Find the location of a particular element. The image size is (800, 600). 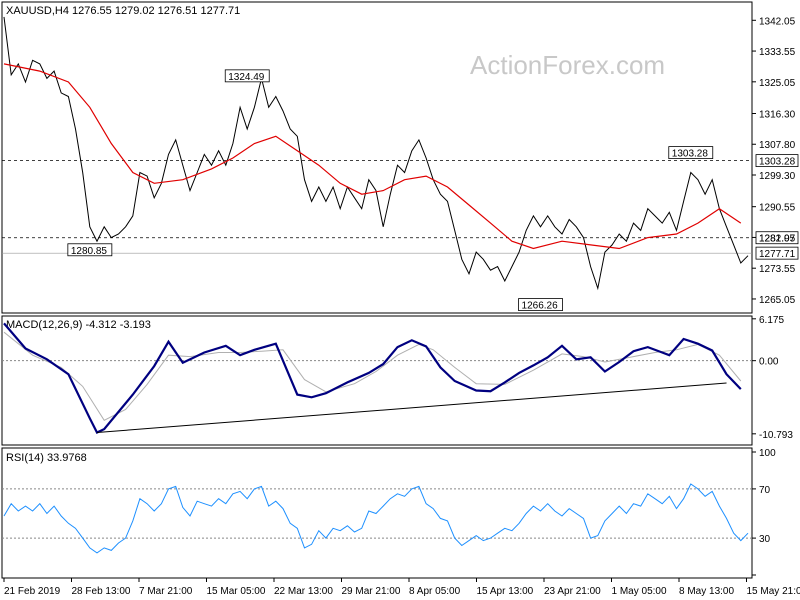

macd-ytick-label-1: 0.00 is located at coordinates (769, 362).